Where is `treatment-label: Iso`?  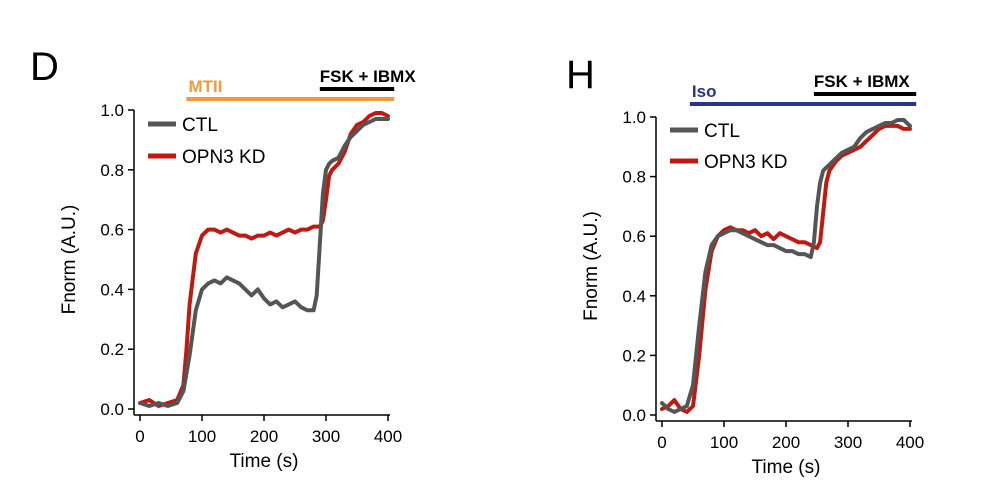 treatment-label: Iso is located at coordinates (704, 91).